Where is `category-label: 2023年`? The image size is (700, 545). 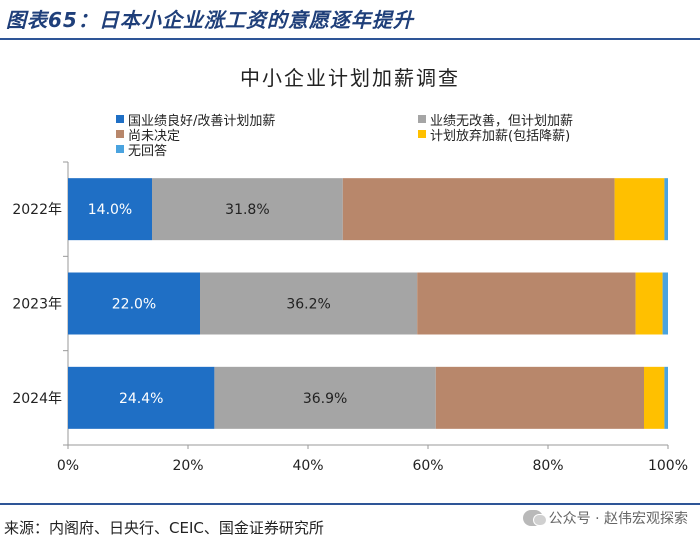
category-label: 2023年 is located at coordinates (37, 305).